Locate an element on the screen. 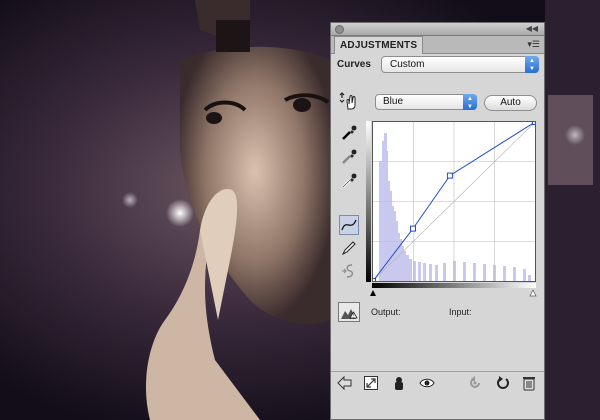 The height and width of the screenshot is (420, 600). reset-icon is located at coordinates (503, 383).